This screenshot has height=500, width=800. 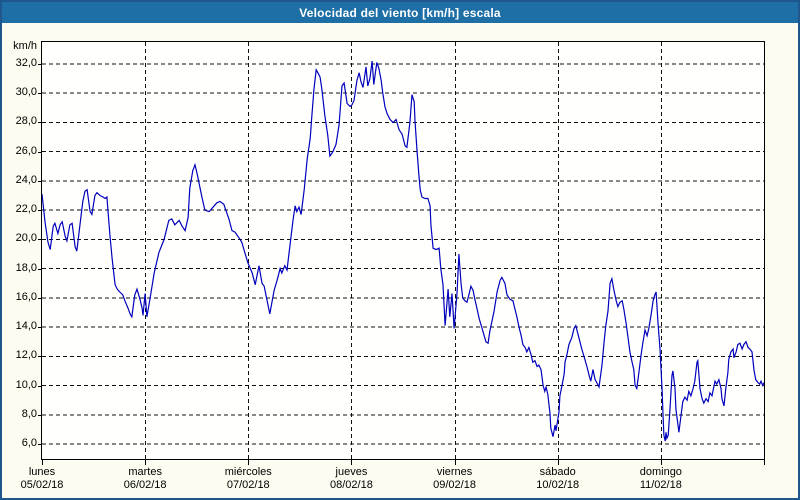 What do you see at coordinates (145, 472) in the screenshot?
I see `x-day-name: martes` at bounding box center [145, 472].